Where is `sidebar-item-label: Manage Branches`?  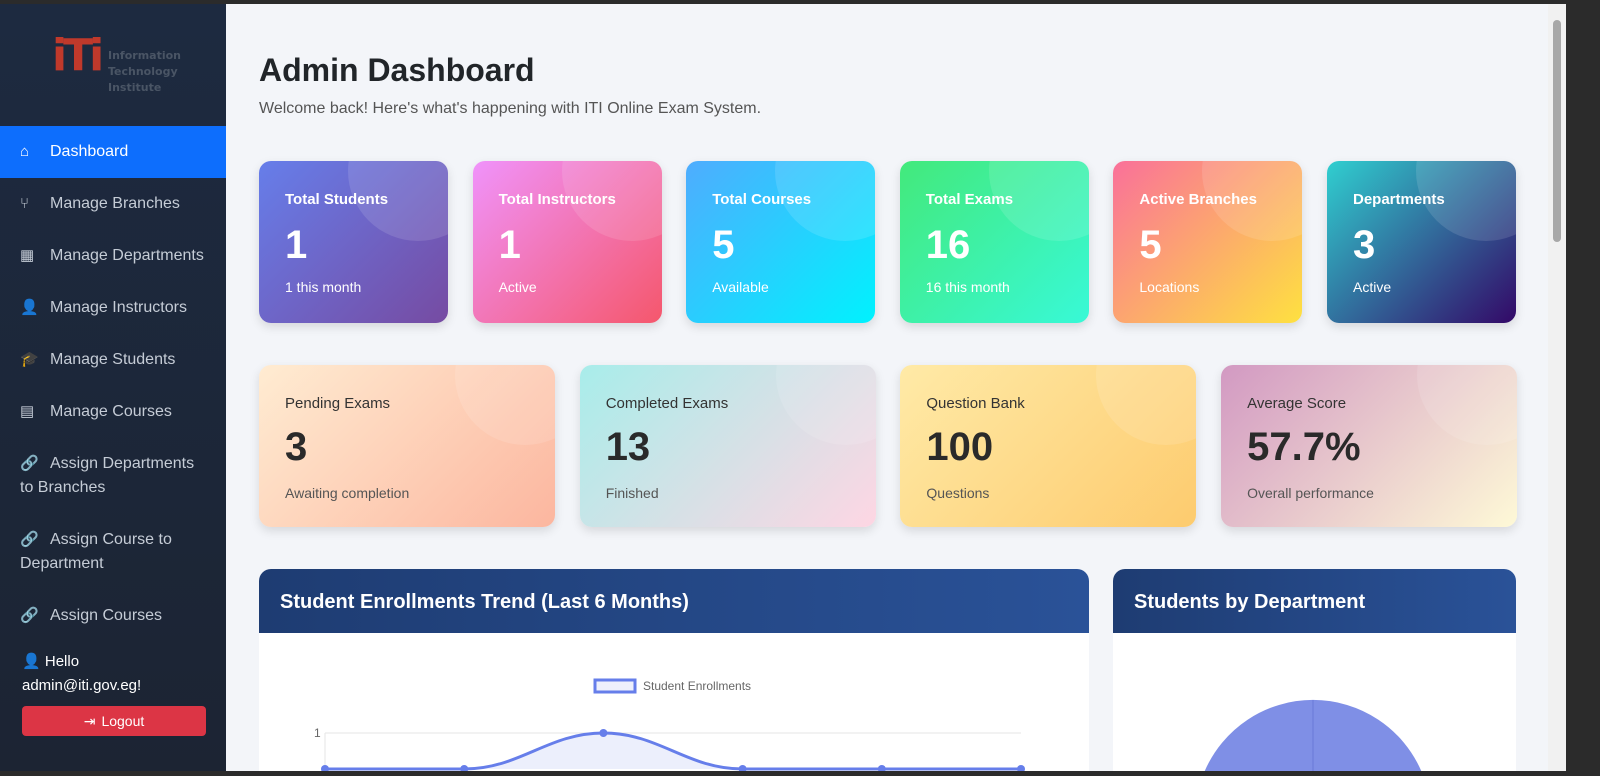 sidebar-item-label: Manage Branches is located at coordinates (115, 203).